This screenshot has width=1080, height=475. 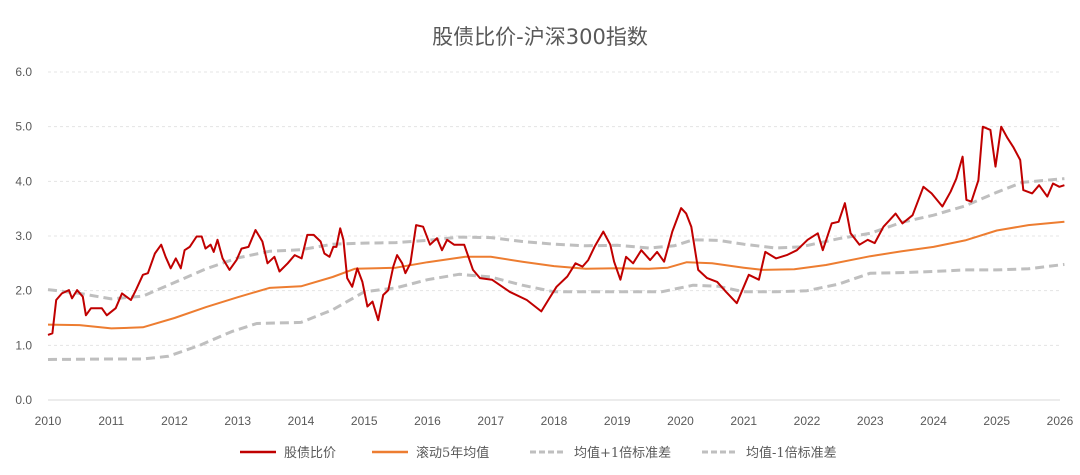 I want to click on y-tick-label: 4.0, so click(x=23, y=181).